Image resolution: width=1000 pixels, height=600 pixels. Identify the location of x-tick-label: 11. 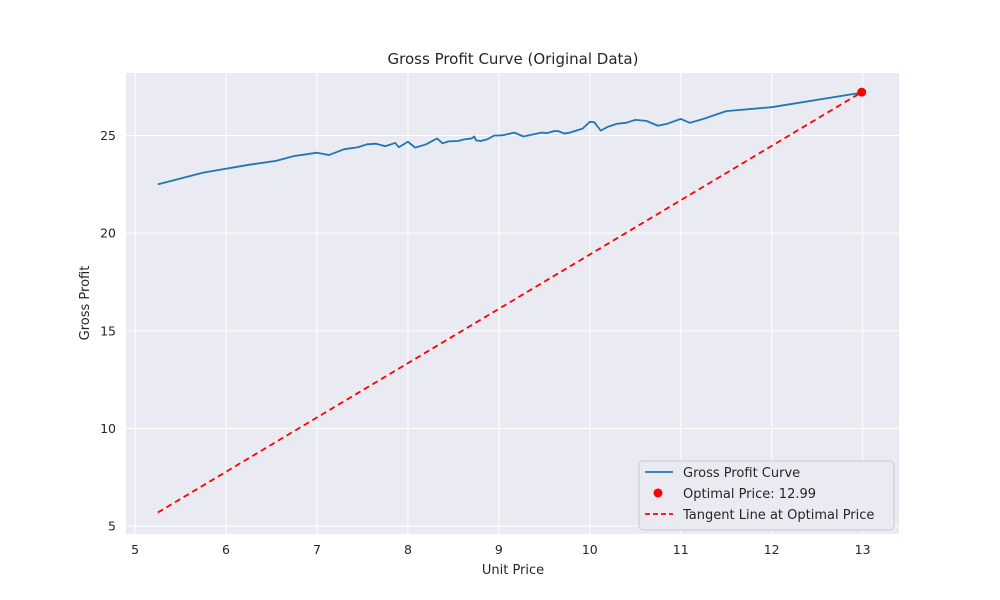
(681, 549).